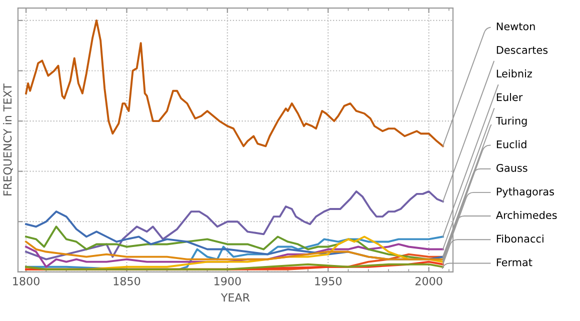 The image size is (580, 321). I want to click on x-axis-title: YEAR, so click(235, 297).